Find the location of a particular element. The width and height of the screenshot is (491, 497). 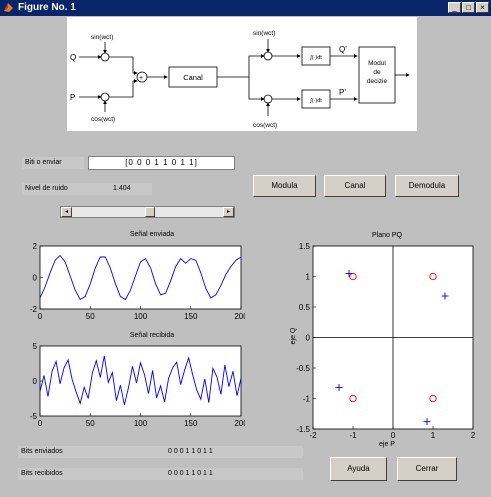

sent-axes-box is located at coordinates (140, 277).